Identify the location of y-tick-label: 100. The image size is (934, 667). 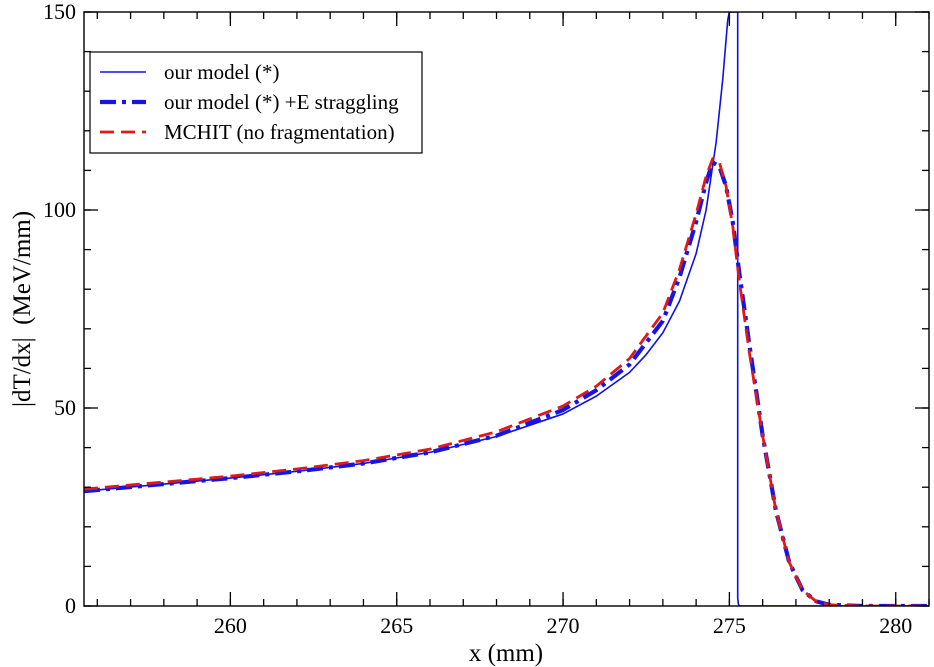
(59, 209).